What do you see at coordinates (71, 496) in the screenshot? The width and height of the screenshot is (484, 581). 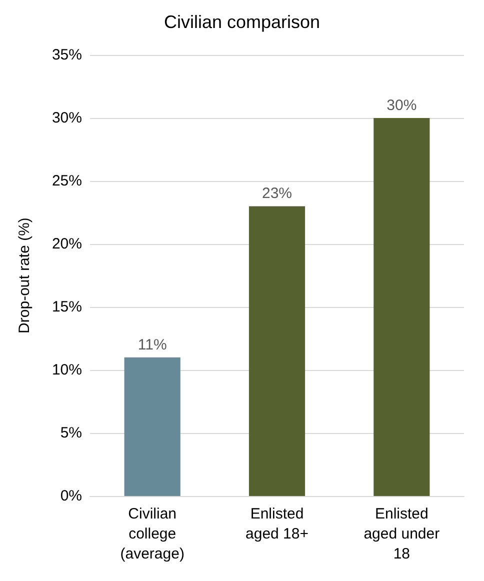 I see `y-tick-label: 0%` at bounding box center [71, 496].